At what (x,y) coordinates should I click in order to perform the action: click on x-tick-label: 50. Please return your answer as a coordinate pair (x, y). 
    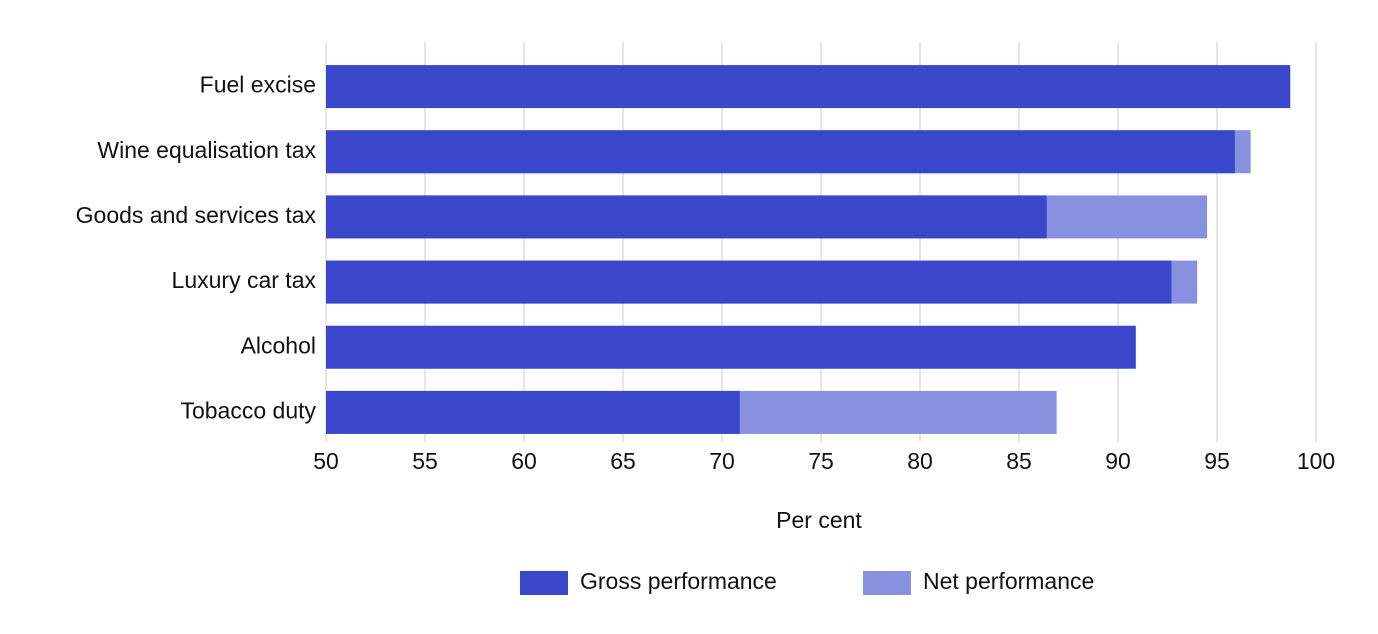
    Looking at the image, I should click on (326, 461).